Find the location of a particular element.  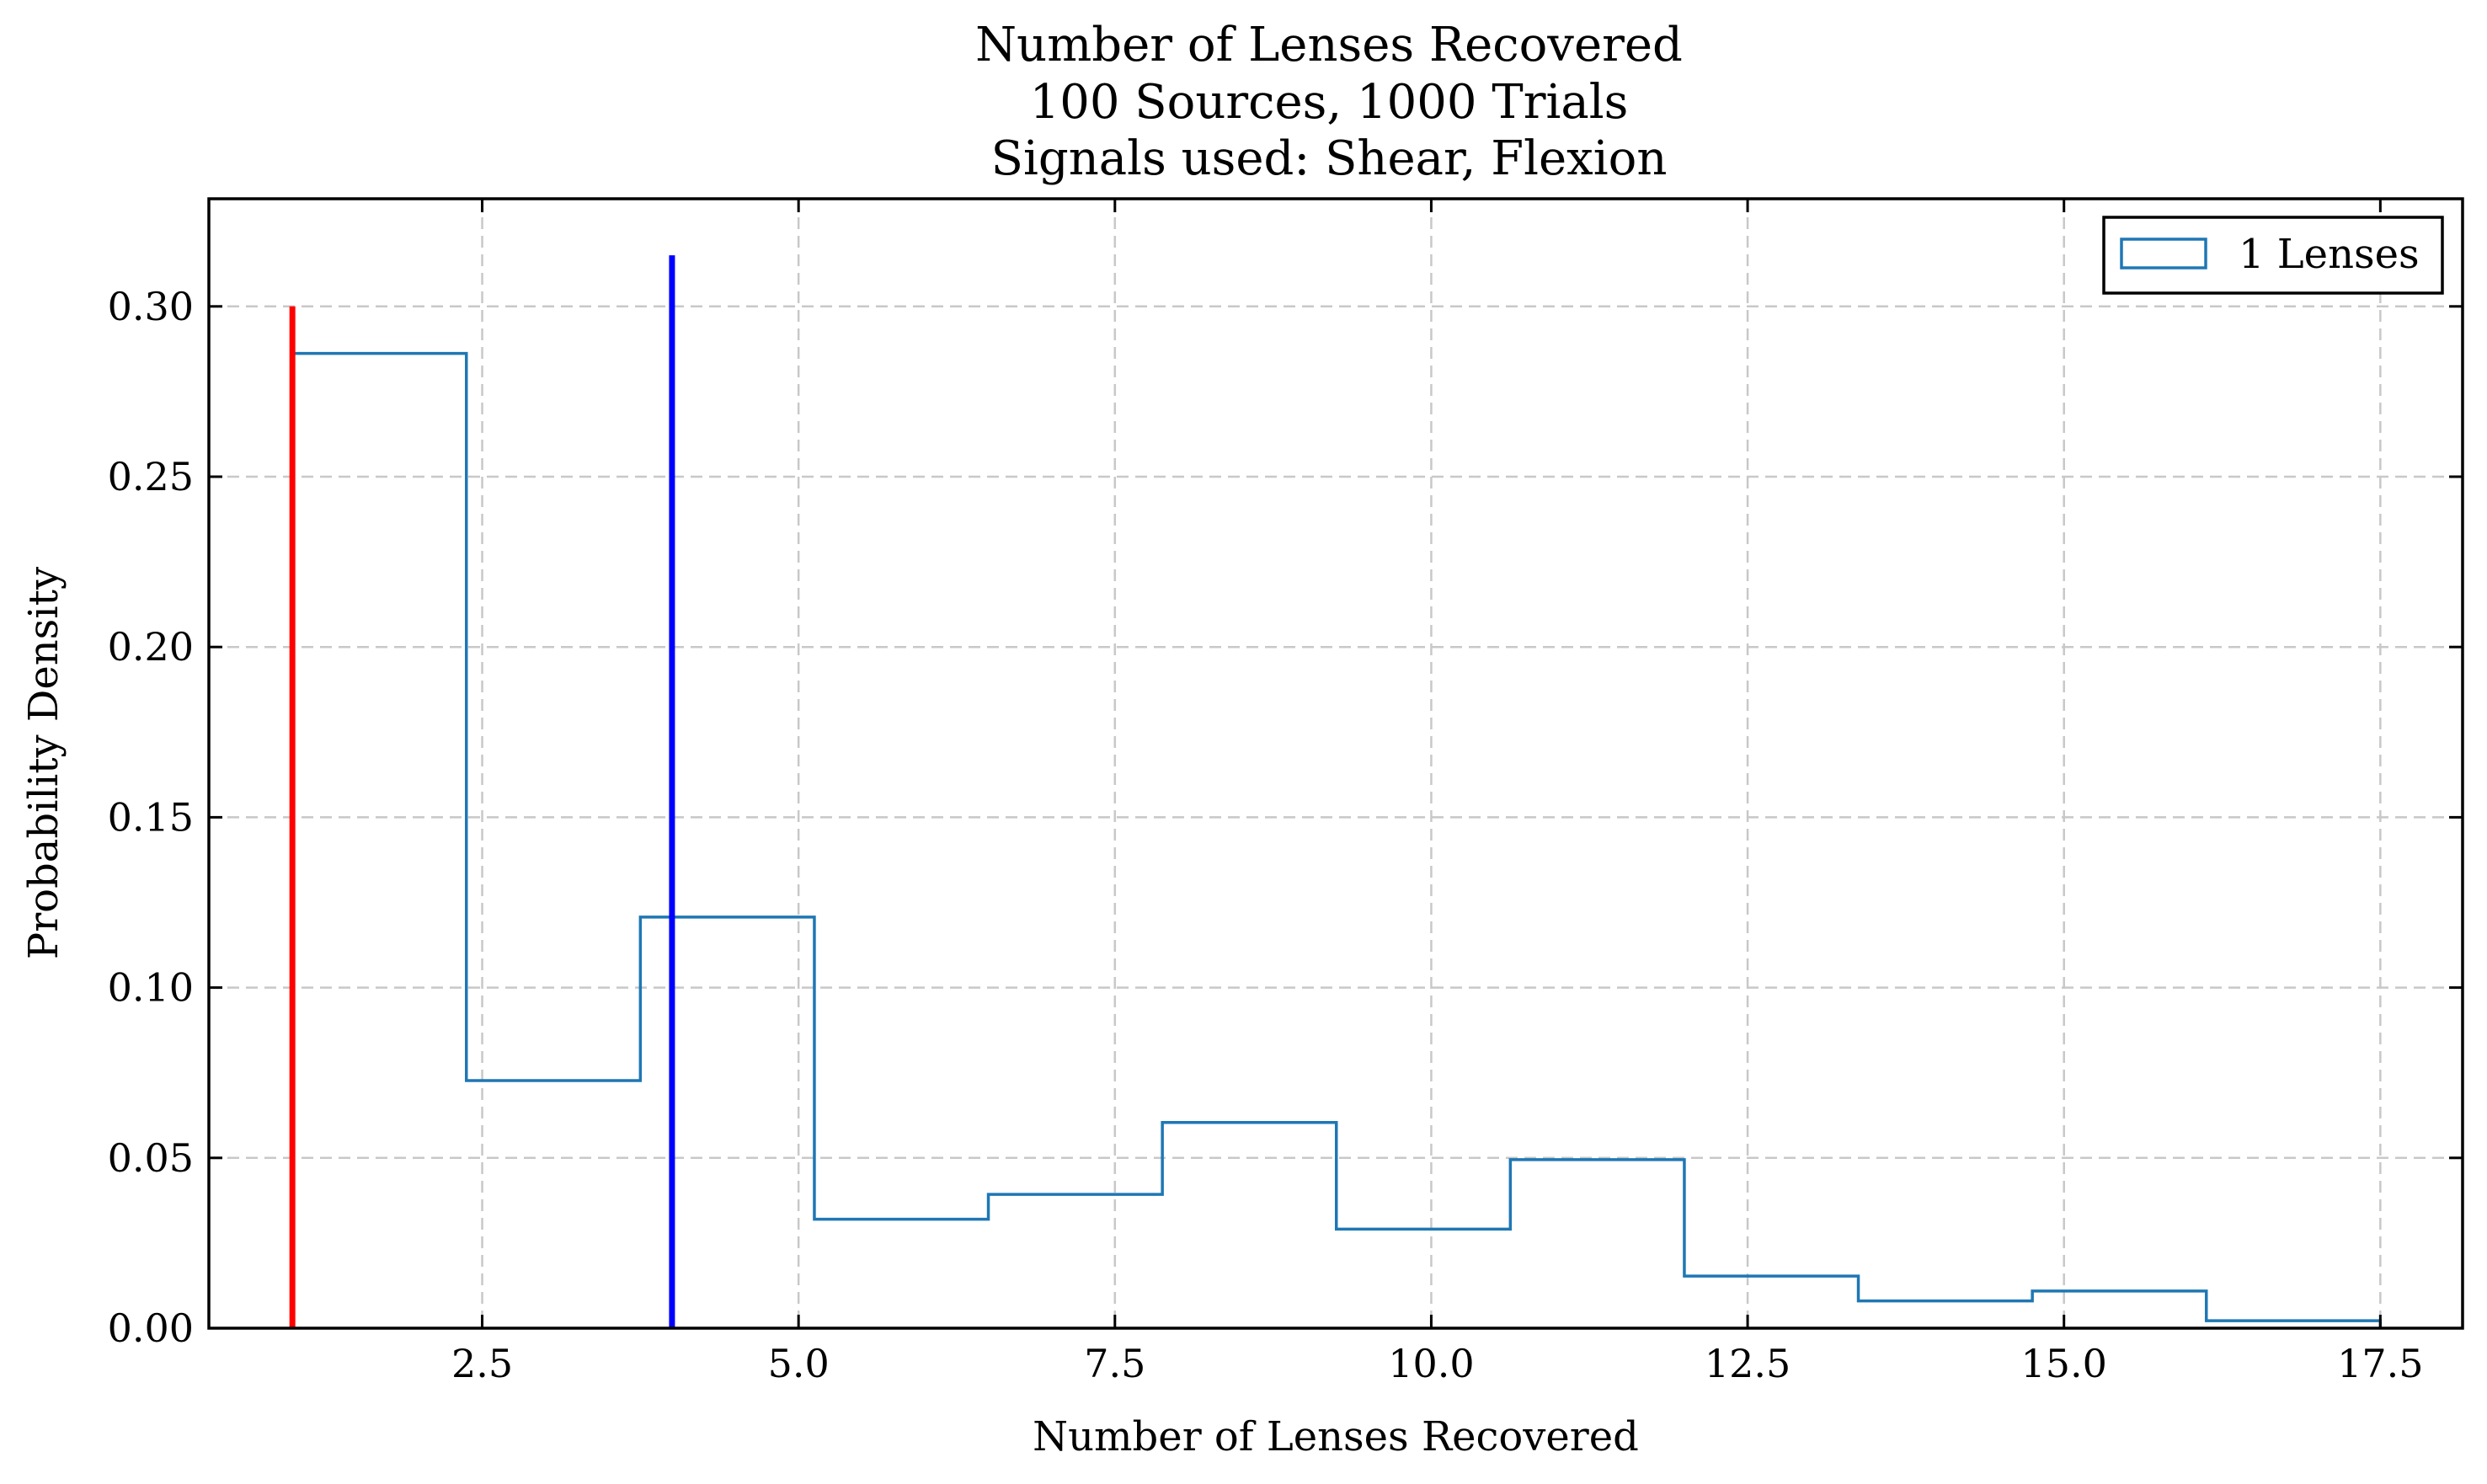

chart-title-line-2: 100 Sources, 1000 Trials is located at coordinates (1329, 103).